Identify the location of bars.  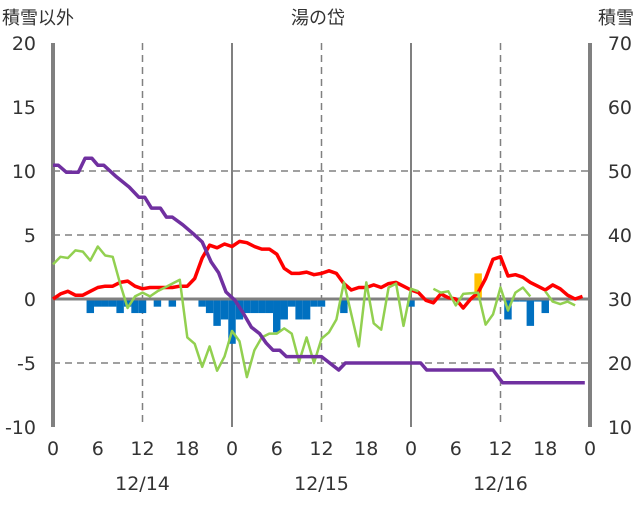
(317, 308).